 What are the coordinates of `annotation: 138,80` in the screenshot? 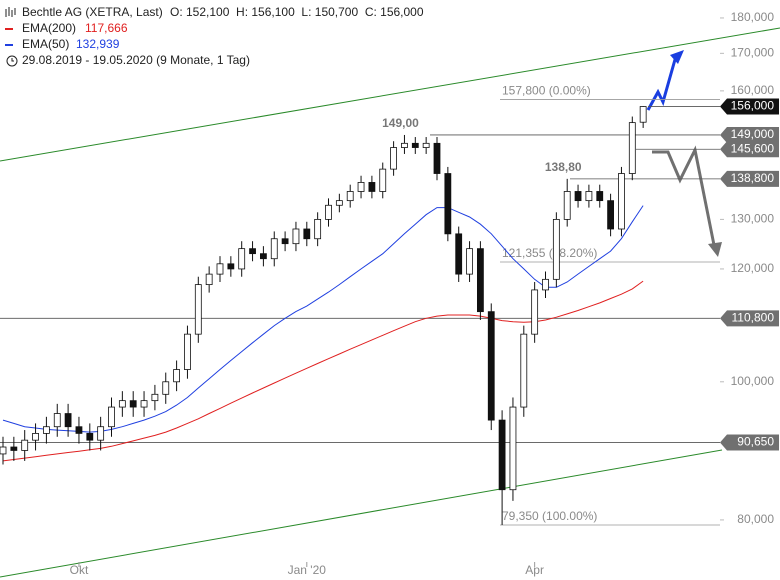 It's located at (563, 167).